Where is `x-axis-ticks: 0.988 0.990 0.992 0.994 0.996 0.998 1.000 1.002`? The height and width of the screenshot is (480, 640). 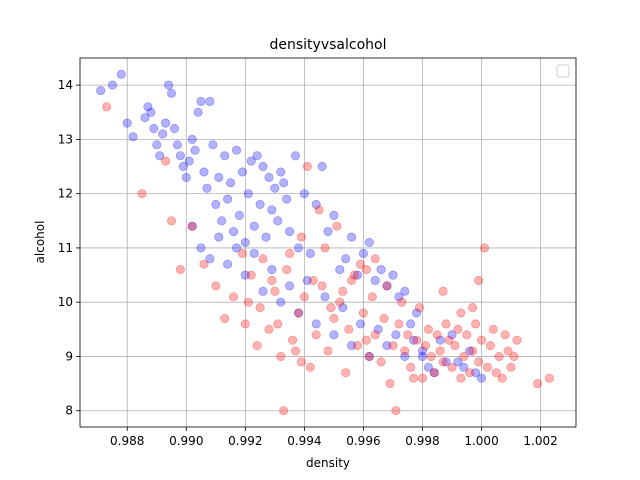 x-axis-ticks: 0.988 0.990 0.992 0.994 0.996 0.998 1.000 1.002 is located at coordinates (334, 437).